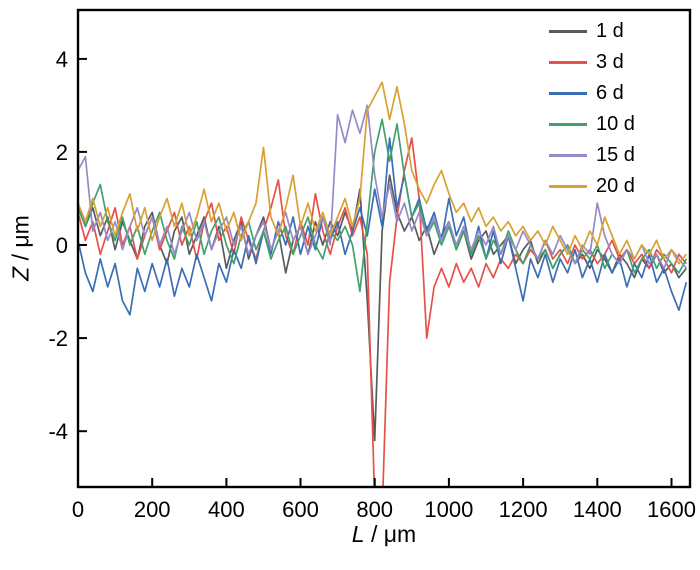  I want to click on y-tick-label: -4, so click(58, 431).